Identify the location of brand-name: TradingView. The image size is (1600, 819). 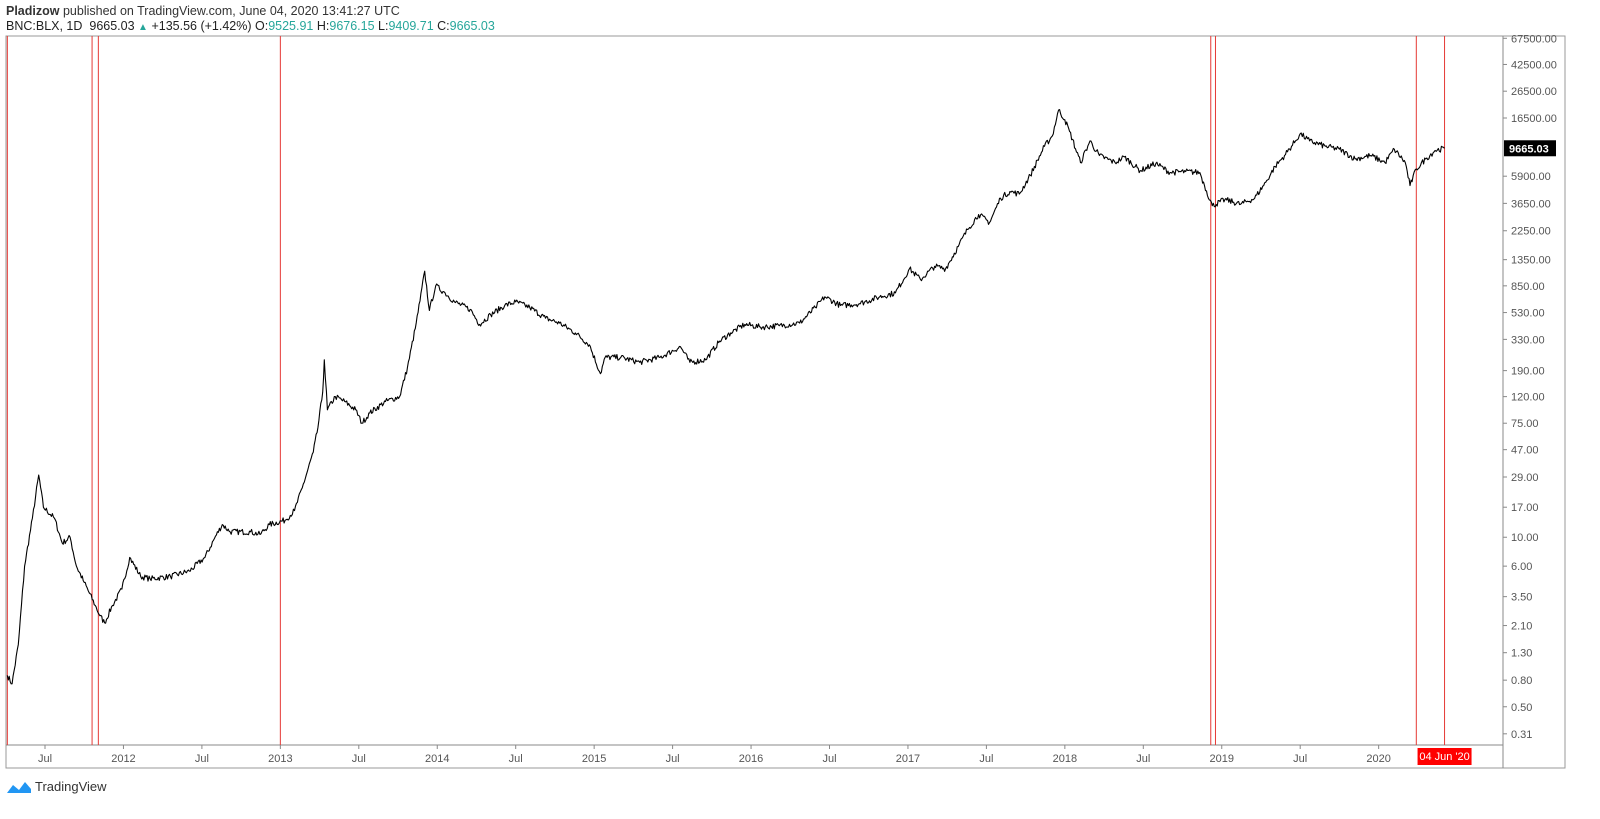
(71, 786).